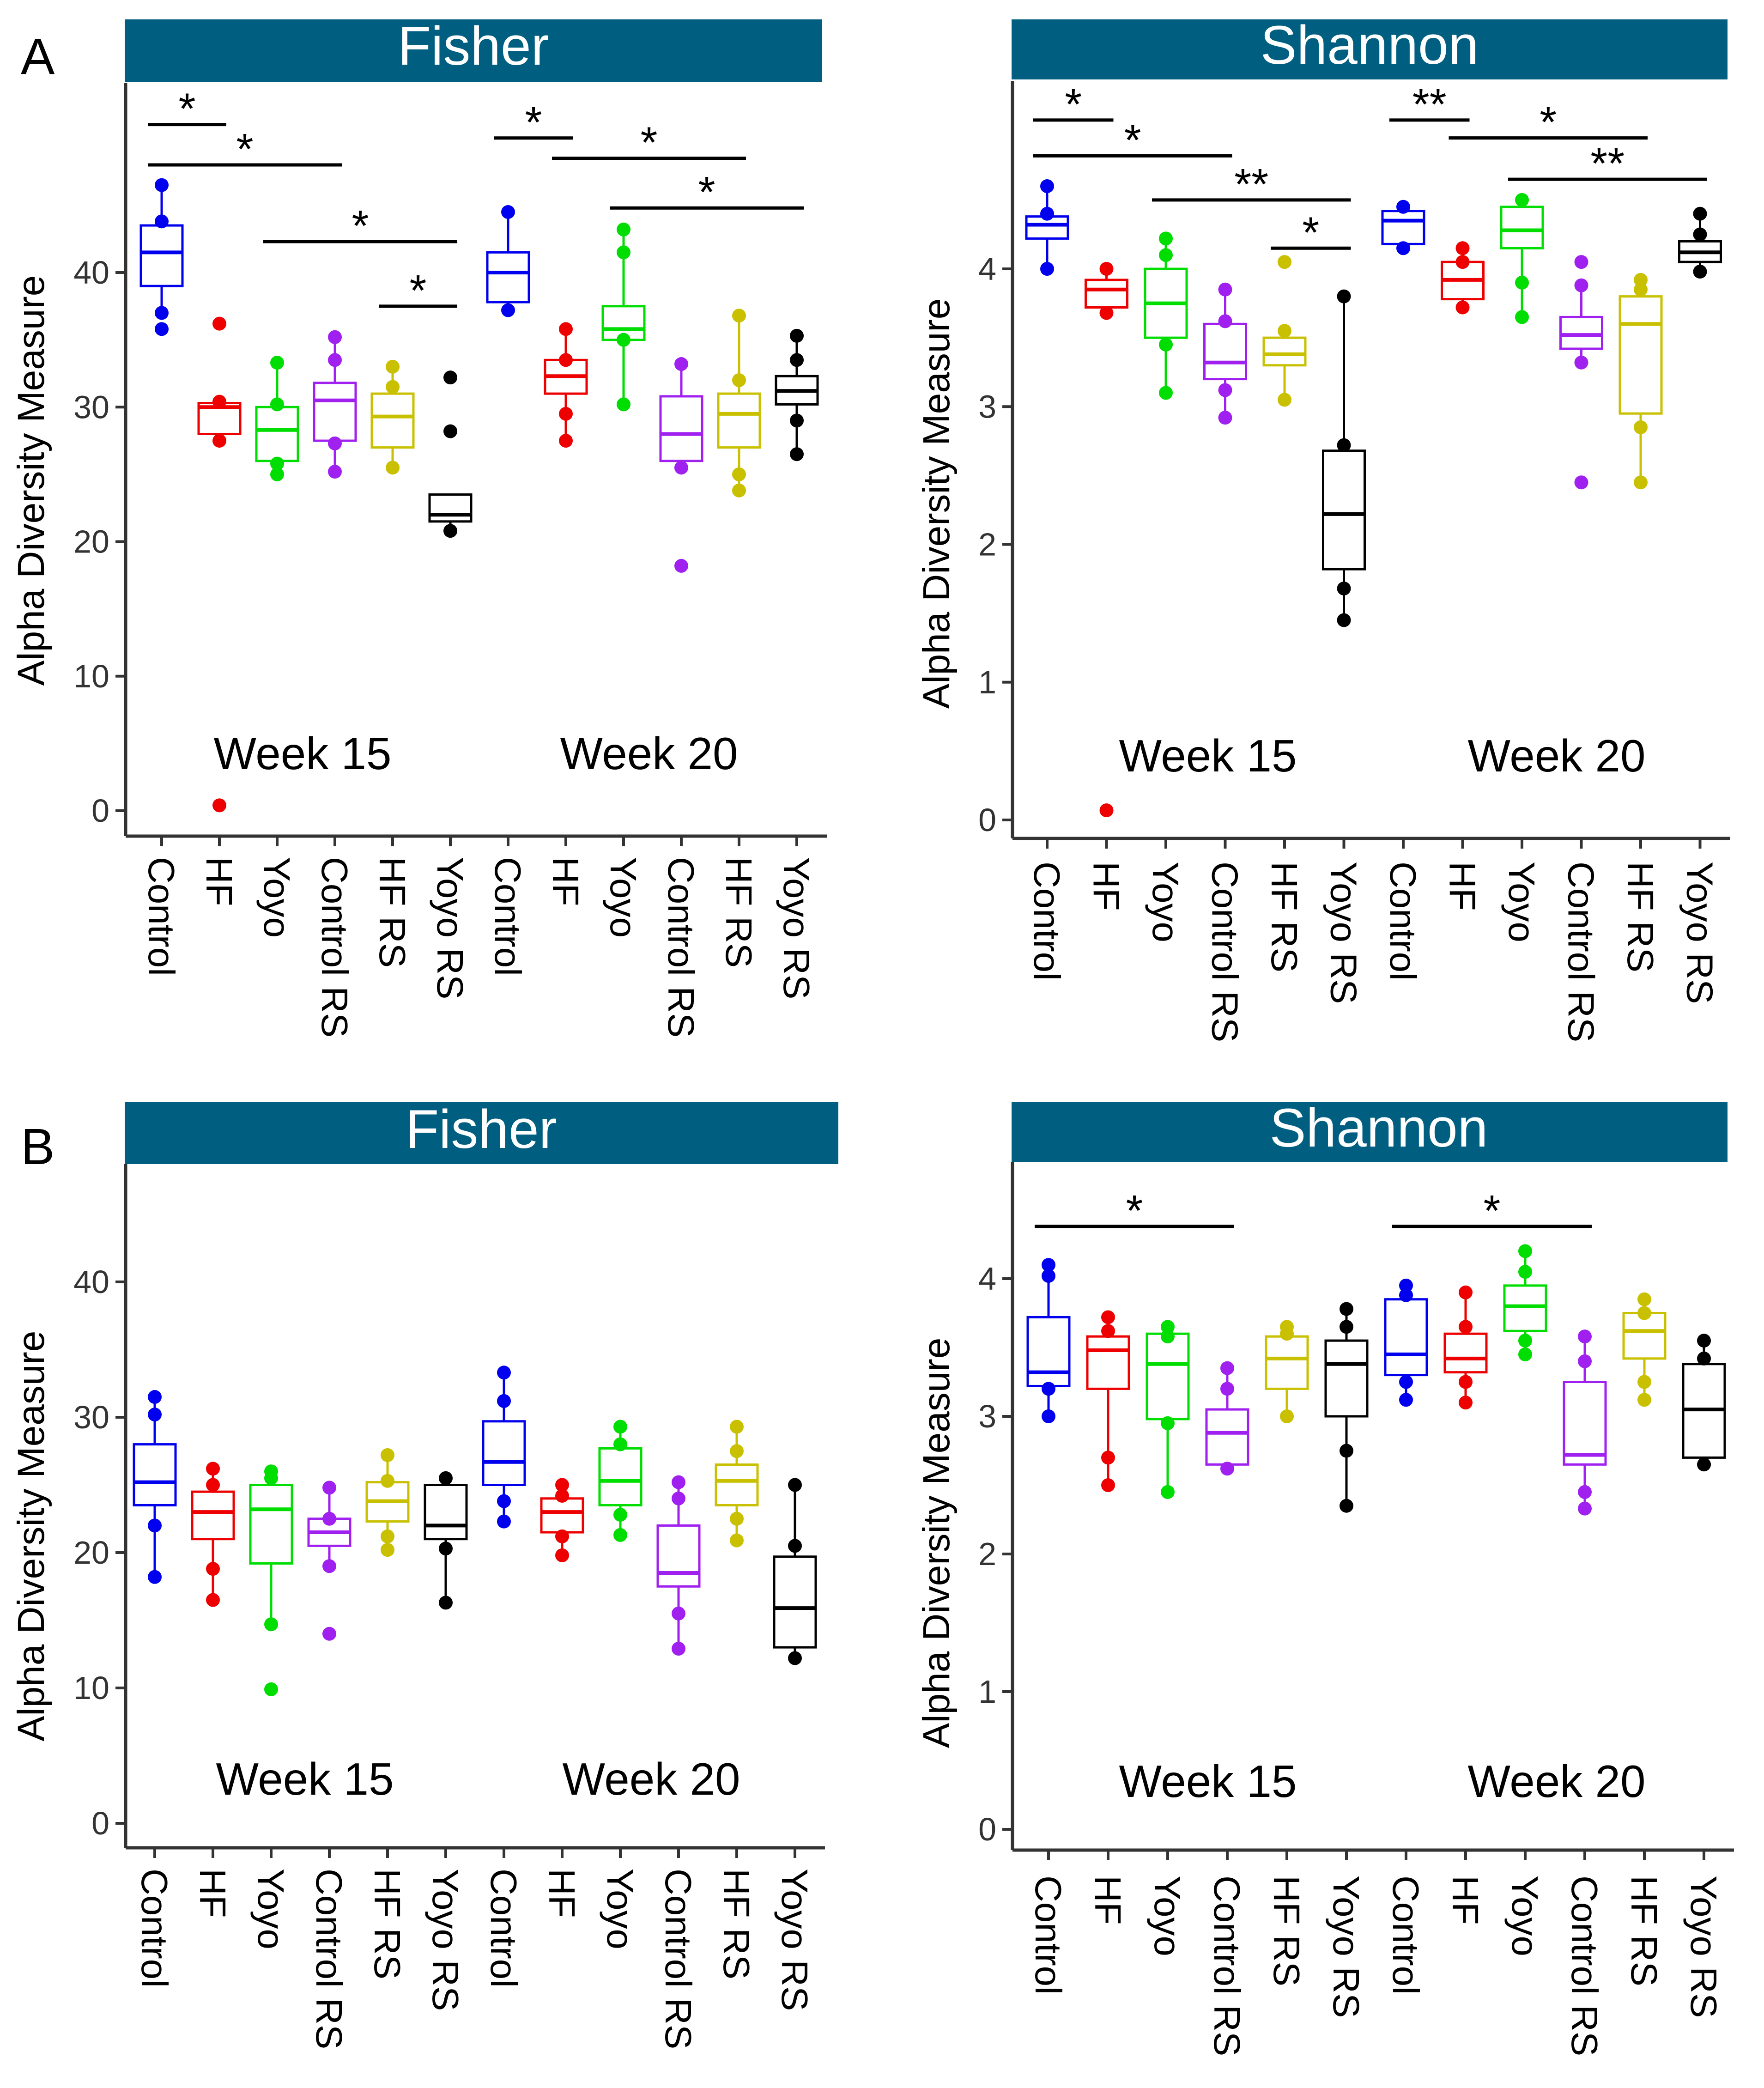  Describe the element at coordinates (987, 545) in the screenshot. I see `y-tick-label: 2` at that location.